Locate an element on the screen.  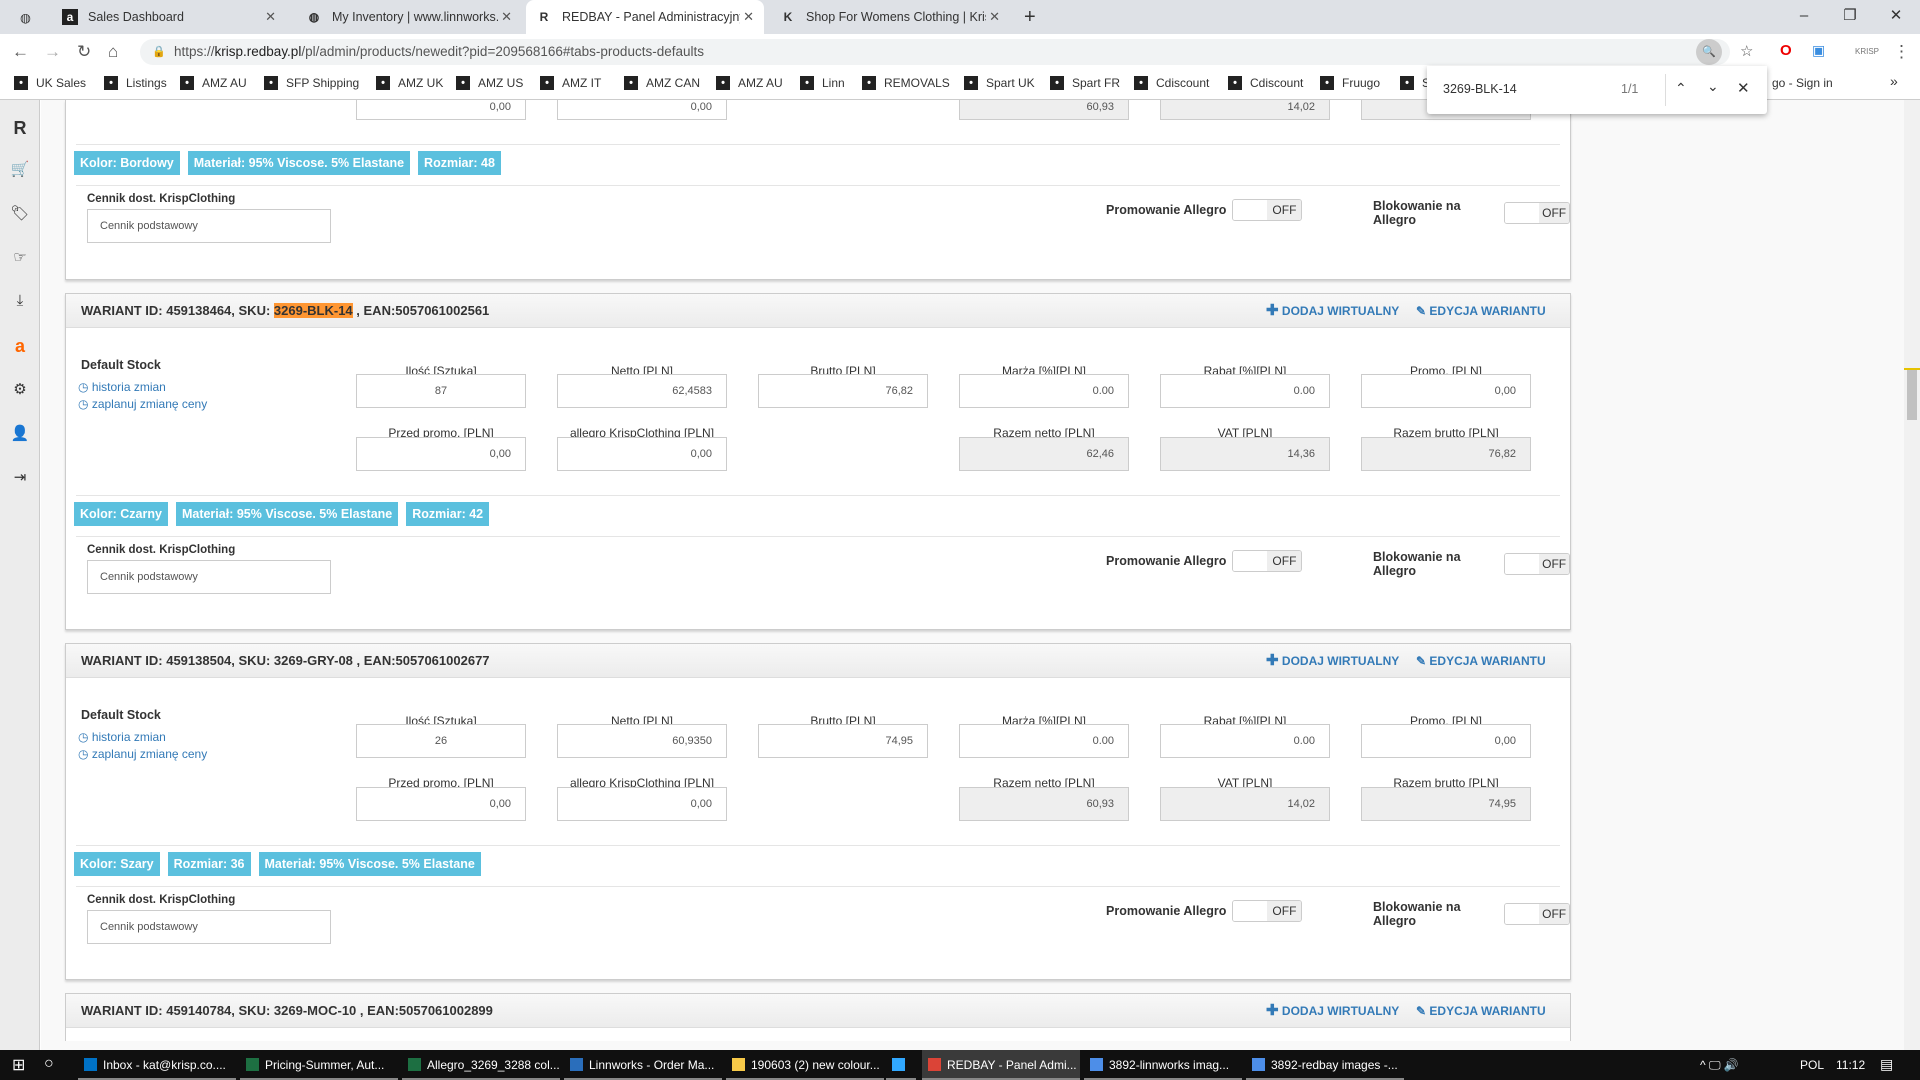
krisp-extension-icon: KRISP is located at coordinates (1867, 51).